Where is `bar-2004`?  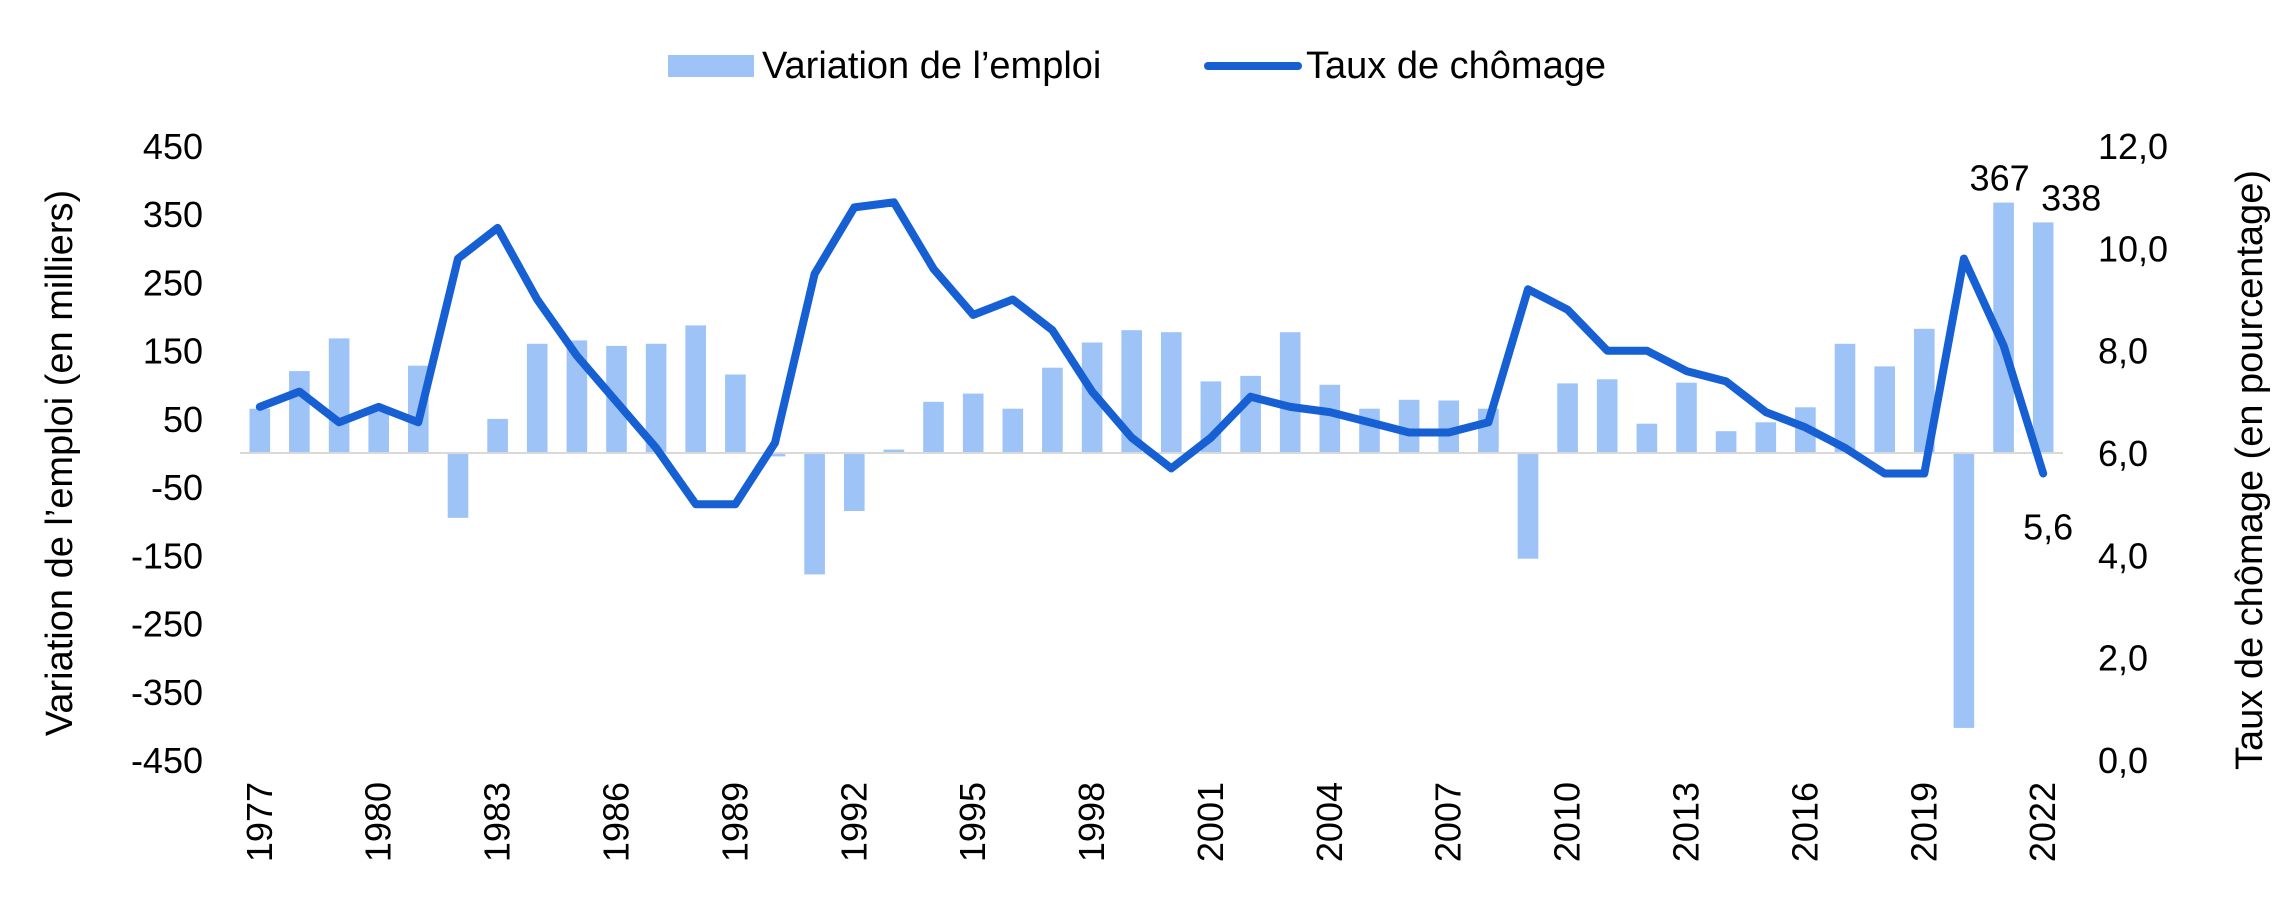
bar-2004 is located at coordinates (1330, 418).